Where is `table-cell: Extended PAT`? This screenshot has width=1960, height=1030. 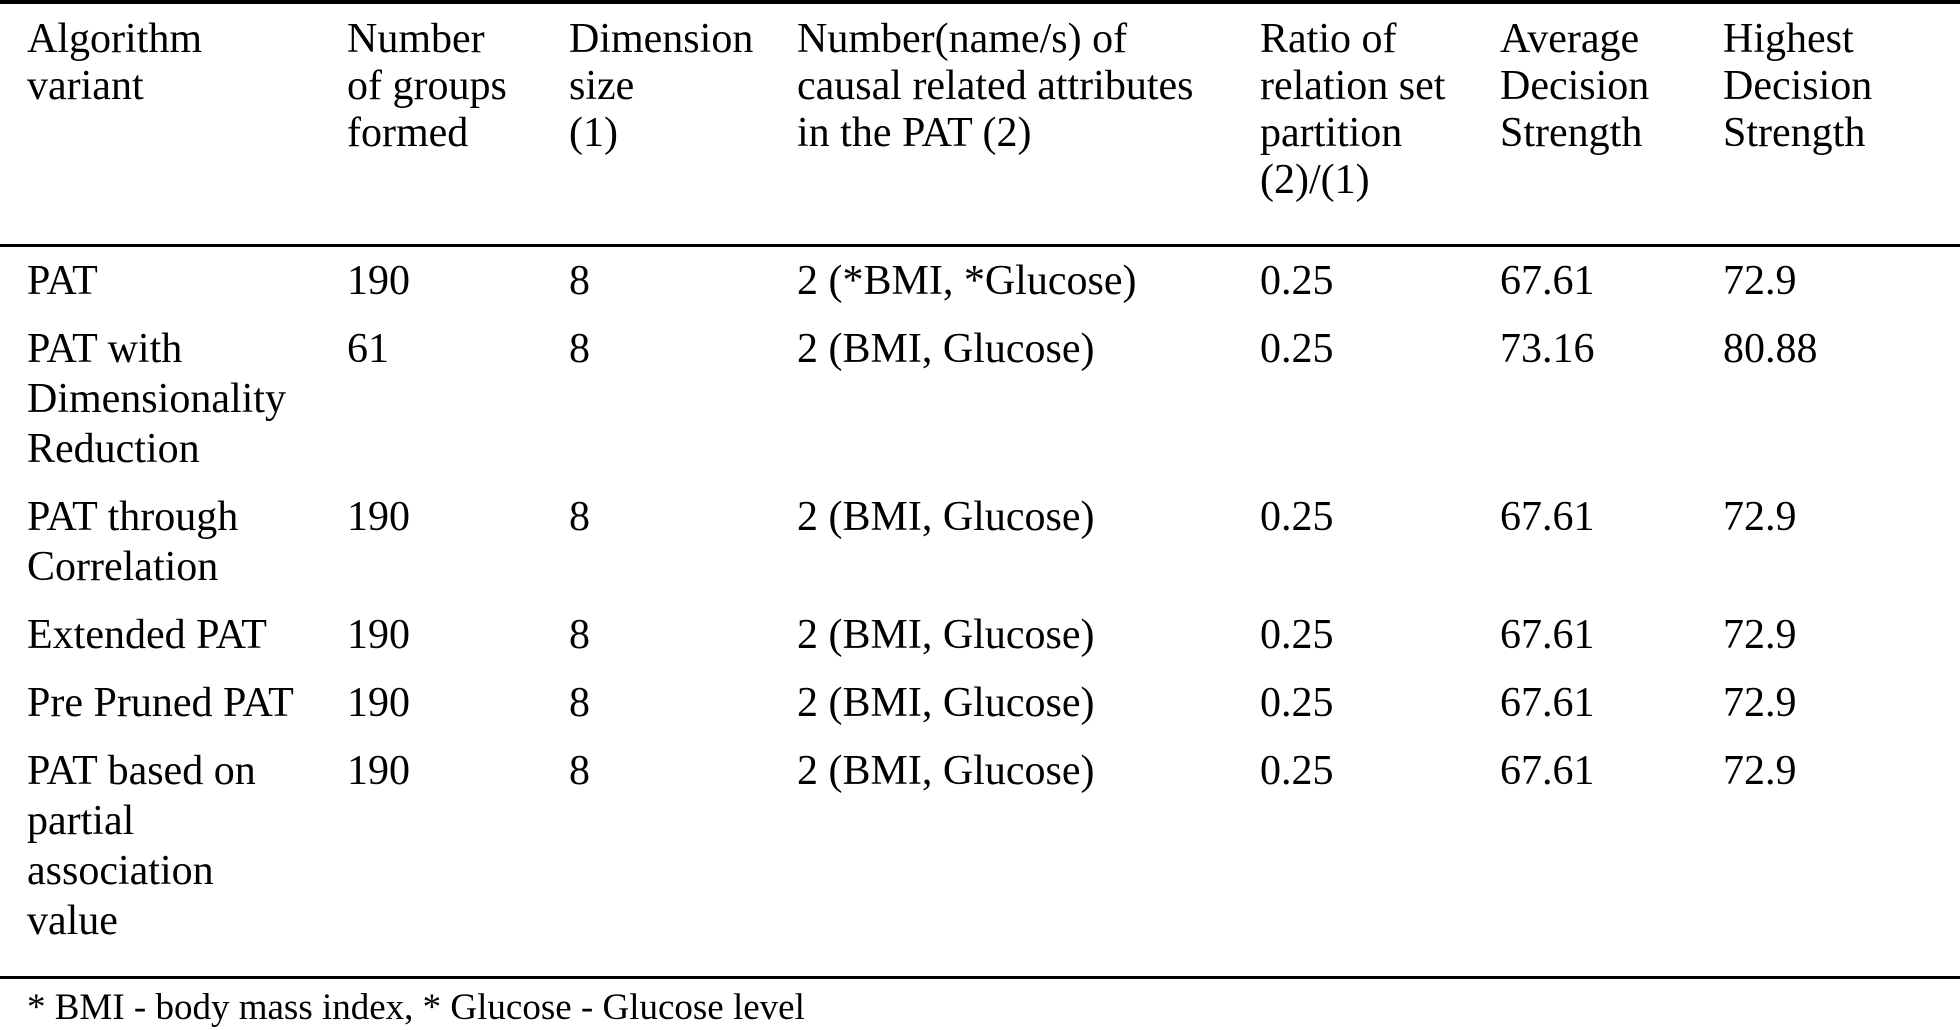
table-cell: Extended PAT is located at coordinates (147, 635).